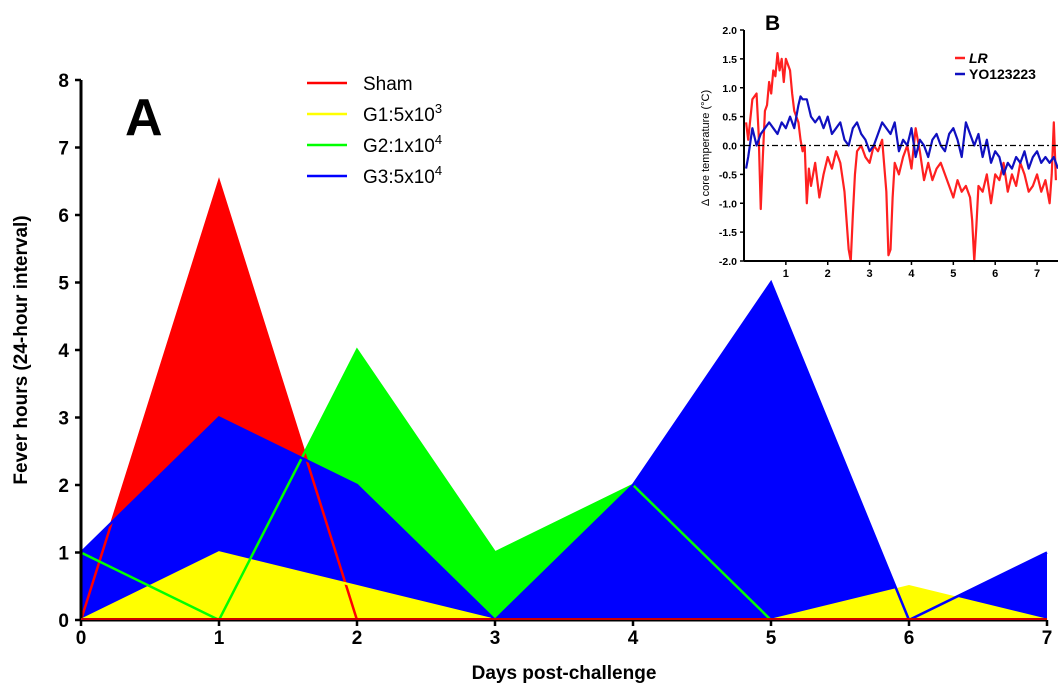  What do you see at coordinates (564, 673) in the screenshot?
I see `x-axis-label: Days post-challenge` at bounding box center [564, 673].